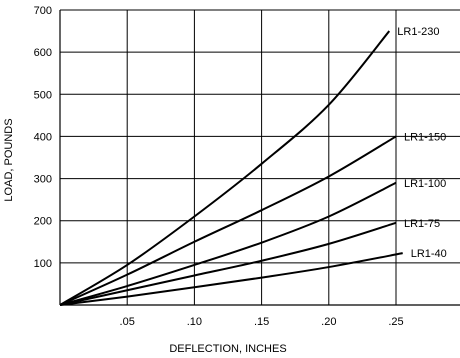 The height and width of the screenshot is (358, 460). What do you see at coordinates (43, 222) in the screenshot?
I see `y-tick-label: 200` at bounding box center [43, 222].